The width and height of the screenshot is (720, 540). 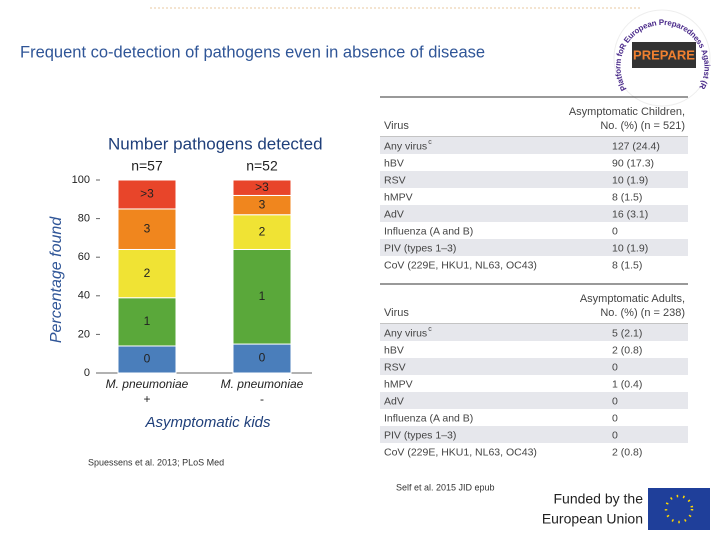 I want to click on eu-flag, so click(x=679, y=509).